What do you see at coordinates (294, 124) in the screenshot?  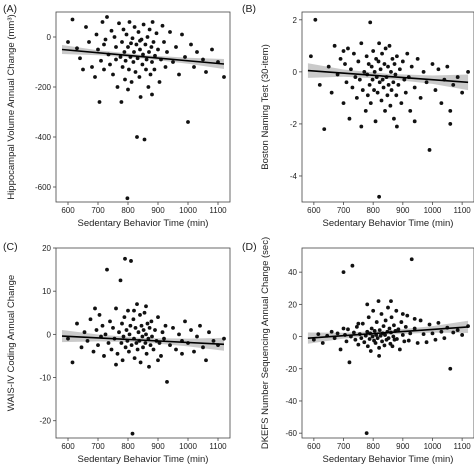 I see `y-tick-label: -2` at bounding box center [294, 124].